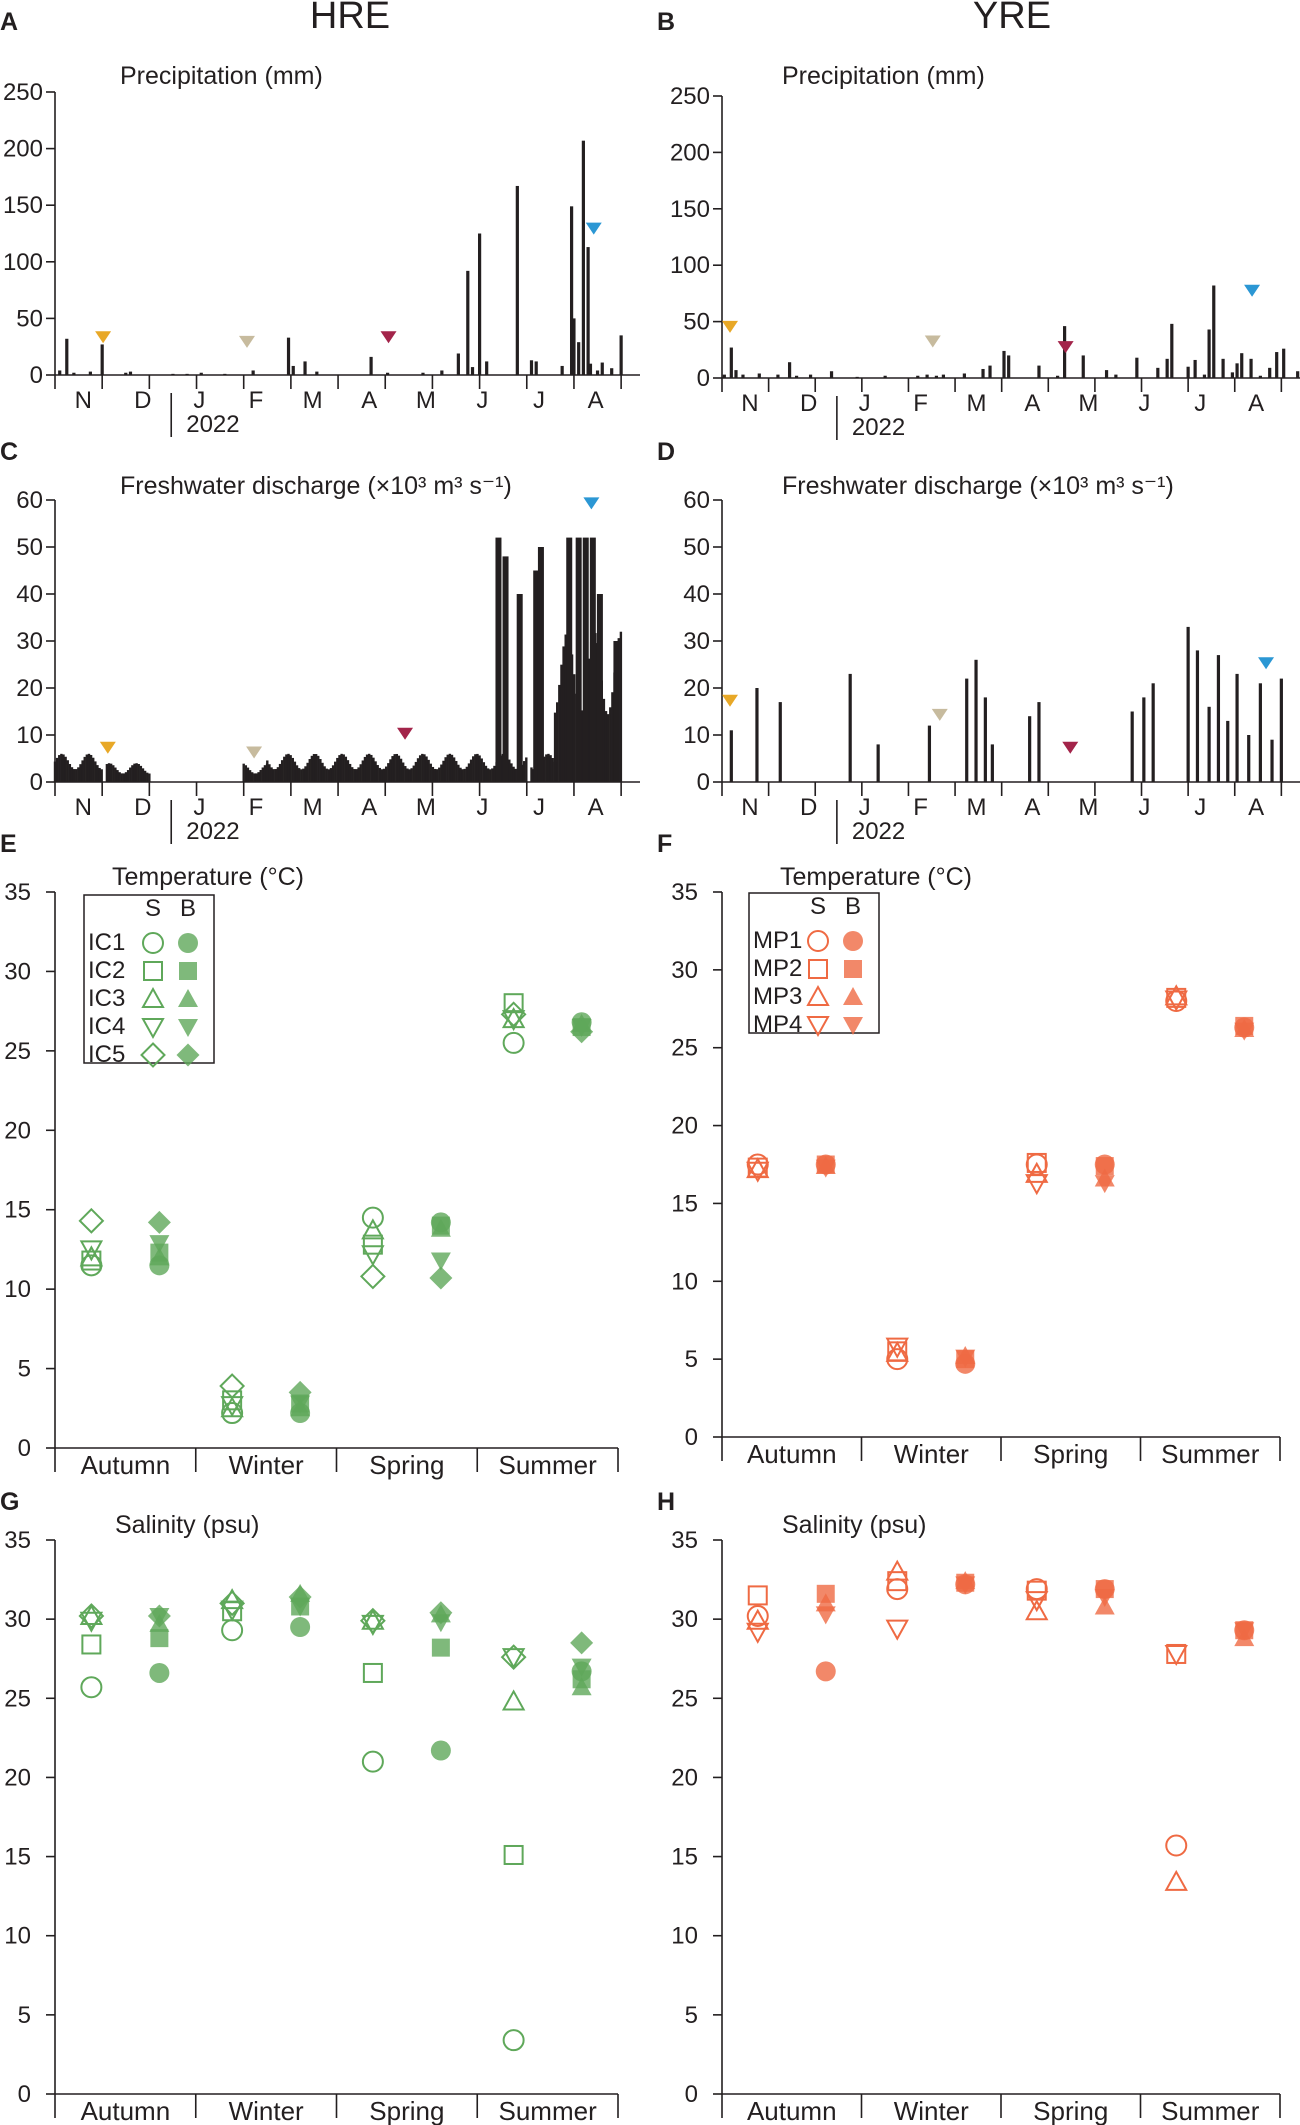 This screenshot has height=2125, width=1300. What do you see at coordinates (897, 1570) in the screenshot?
I see `marker-triangle-up` at bounding box center [897, 1570].